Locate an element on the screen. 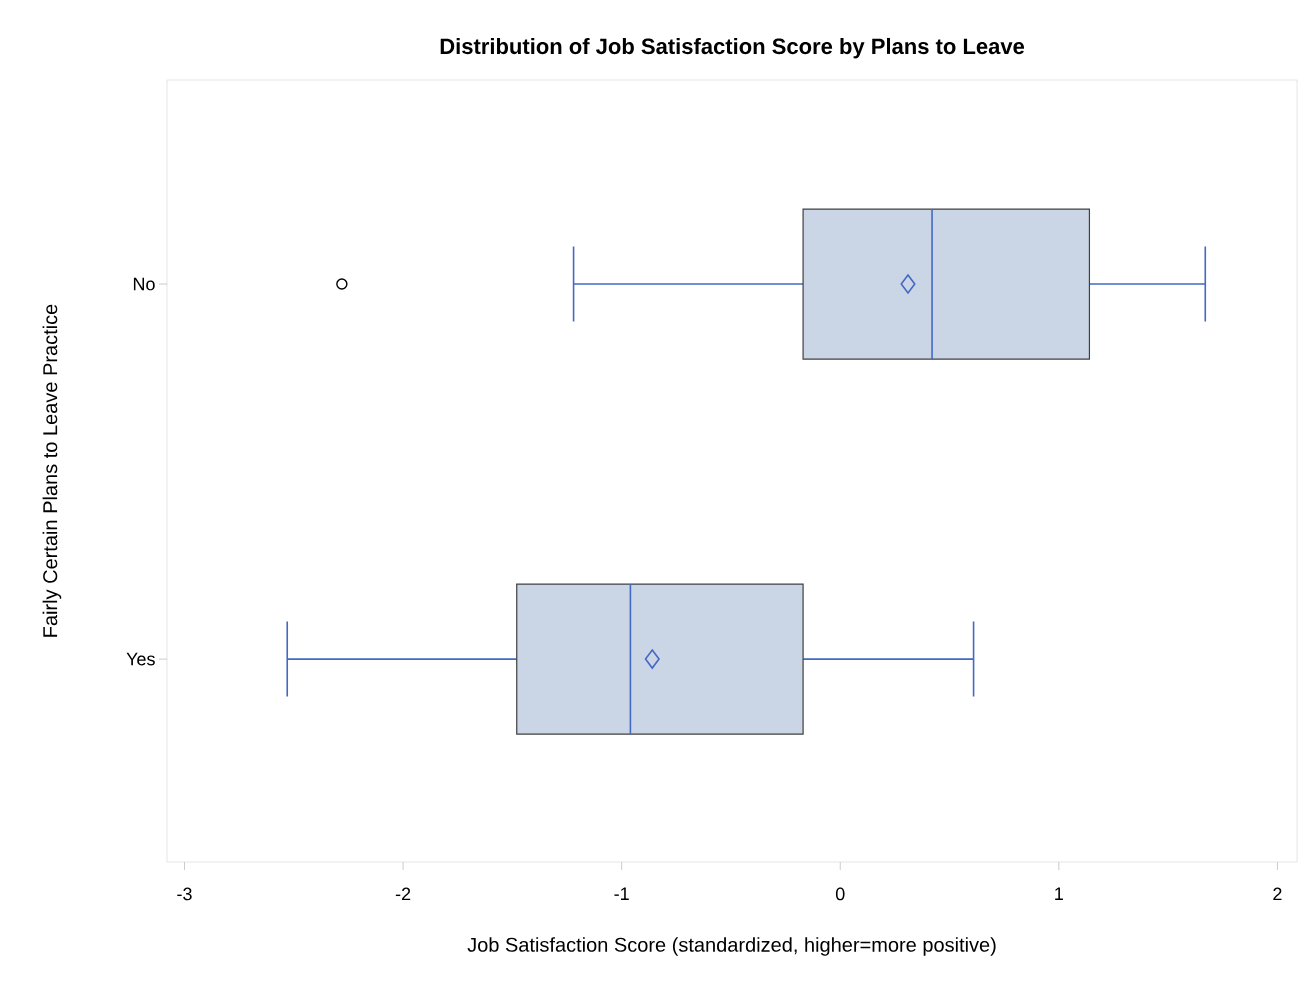 The width and height of the screenshot is (1311, 986). x-tick-label: 0 is located at coordinates (840, 894).